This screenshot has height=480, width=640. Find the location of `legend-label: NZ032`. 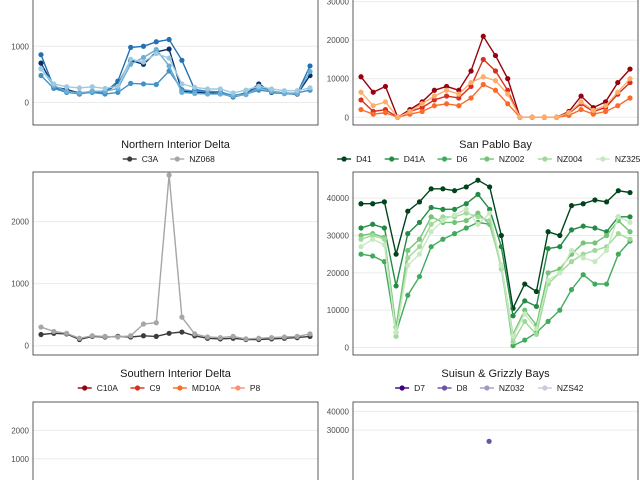

legend-label: NZ032 is located at coordinates (512, 388).